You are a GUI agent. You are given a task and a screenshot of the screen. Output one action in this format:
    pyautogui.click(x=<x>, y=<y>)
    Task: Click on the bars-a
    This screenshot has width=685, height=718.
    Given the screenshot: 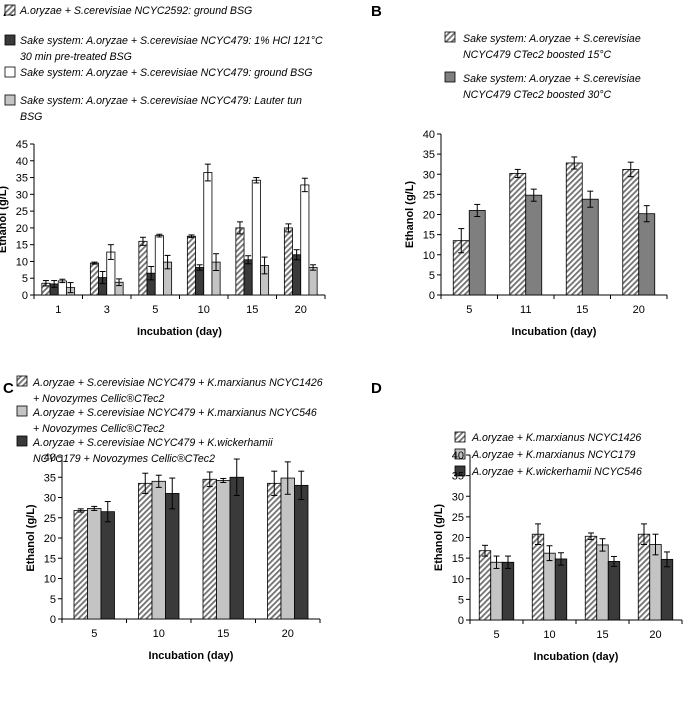 What is the action you would take?
    pyautogui.click(x=179, y=229)
    